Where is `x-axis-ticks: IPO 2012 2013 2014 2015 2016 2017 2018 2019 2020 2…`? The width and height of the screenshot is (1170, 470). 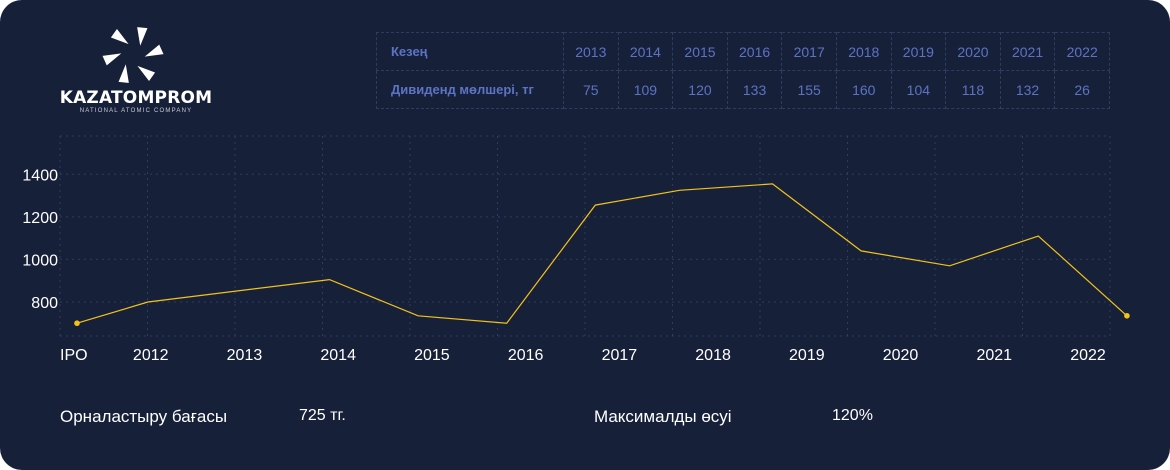 x-axis-ticks: IPO 2012 2013 2014 2015 2016 2017 2018 2019 2020 2… is located at coordinates (583, 355).